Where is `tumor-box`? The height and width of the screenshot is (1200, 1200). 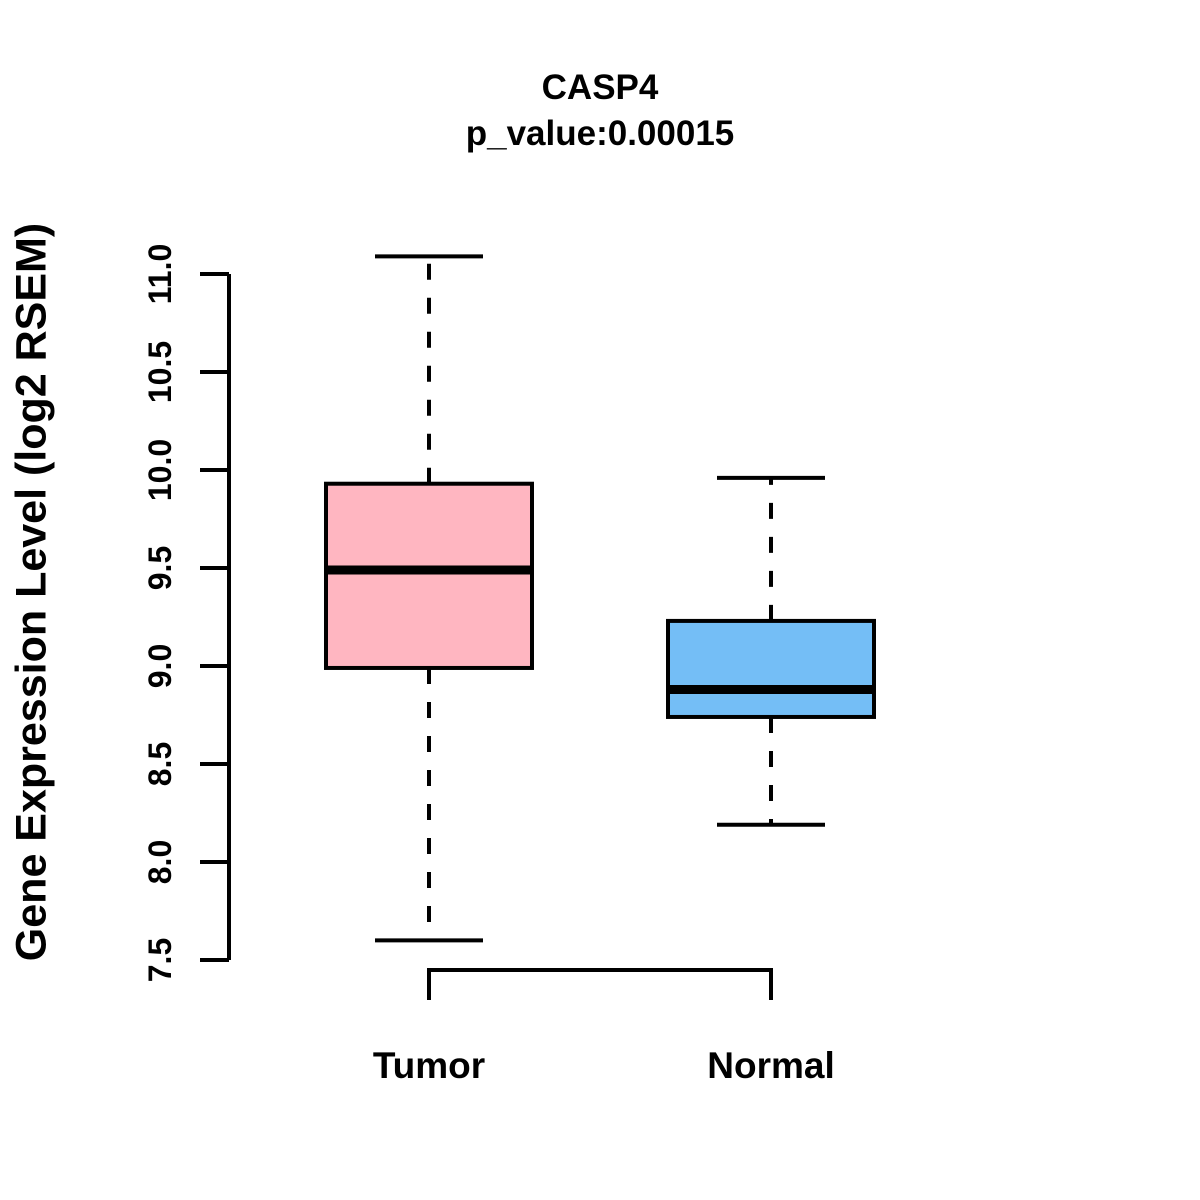
tumor-box is located at coordinates (429, 575).